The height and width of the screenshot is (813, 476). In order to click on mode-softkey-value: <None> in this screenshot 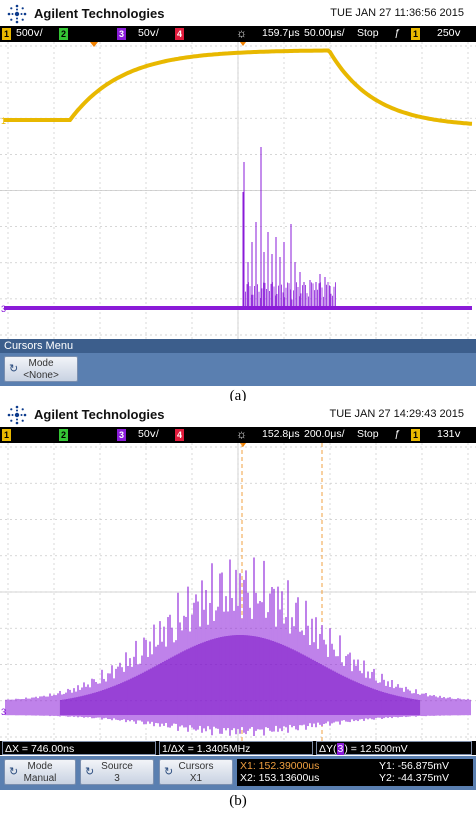, I will do `click(41, 375)`.